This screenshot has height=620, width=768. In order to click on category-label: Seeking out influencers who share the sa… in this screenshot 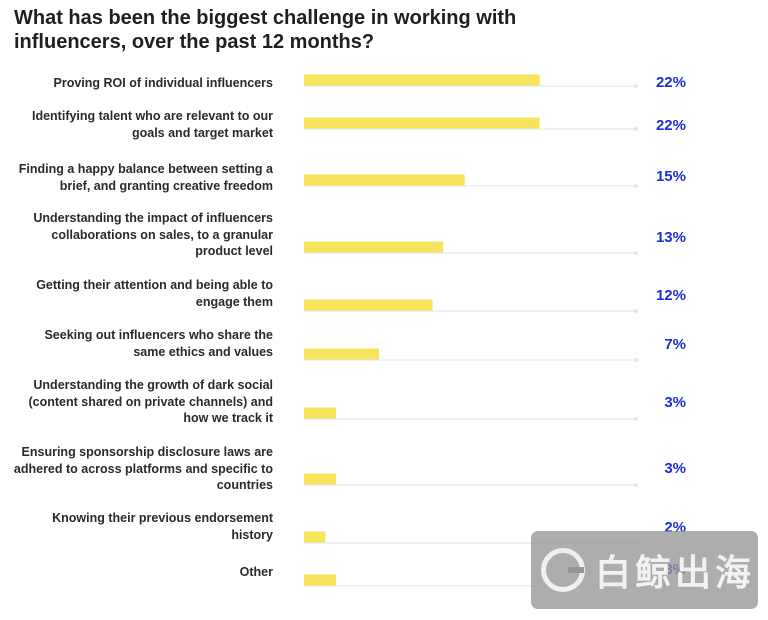, I will do `click(158, 343)`.